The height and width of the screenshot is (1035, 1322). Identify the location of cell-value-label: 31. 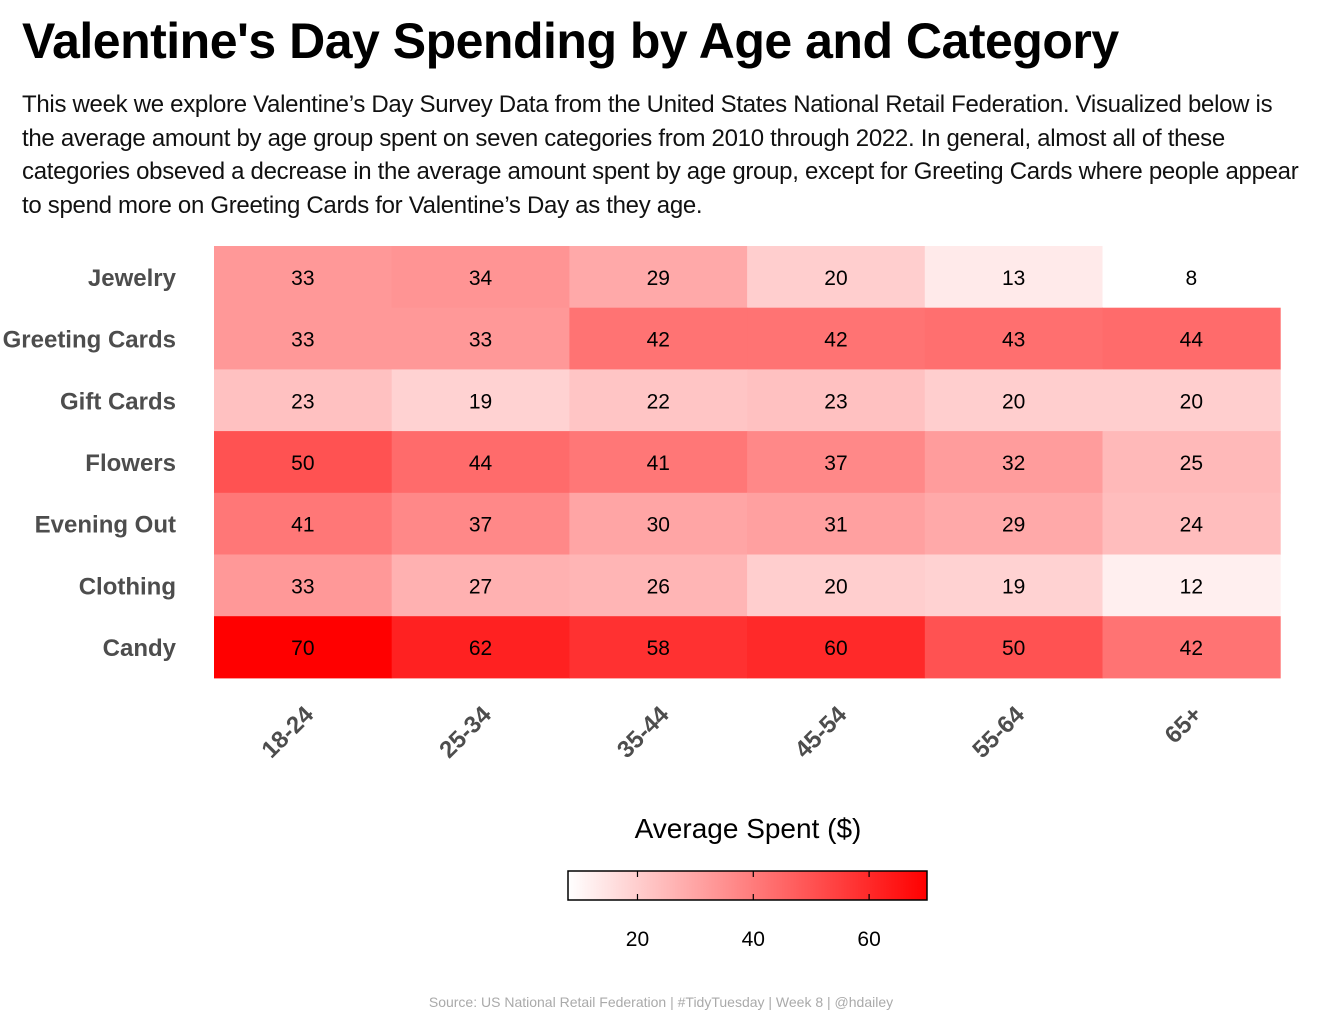
(835, 525).